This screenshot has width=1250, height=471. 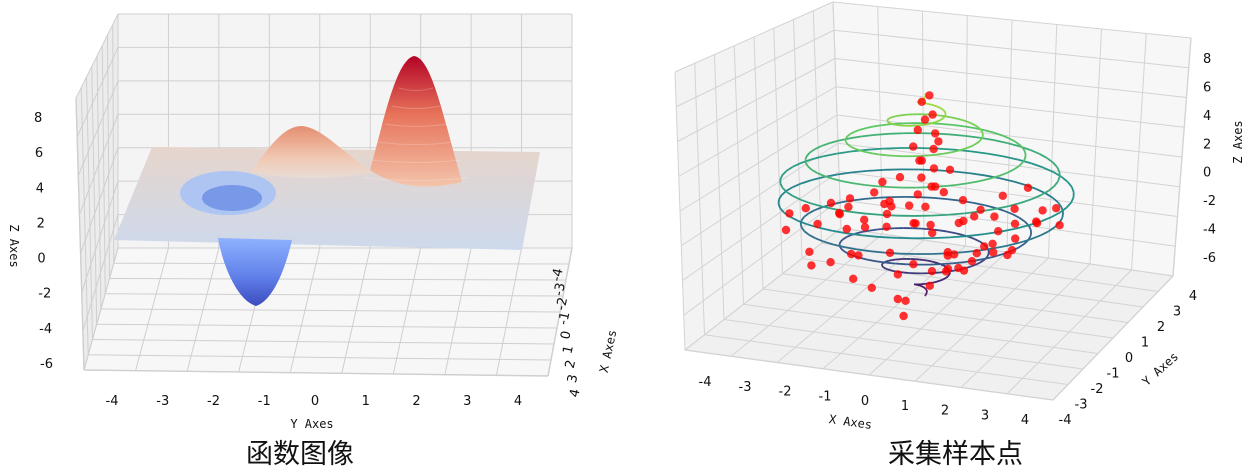 What do you see at coordinates (1207, 116) in the screenshot?
I see `scatter-z-tick-label: 4` at bounding box center [1207, 116].